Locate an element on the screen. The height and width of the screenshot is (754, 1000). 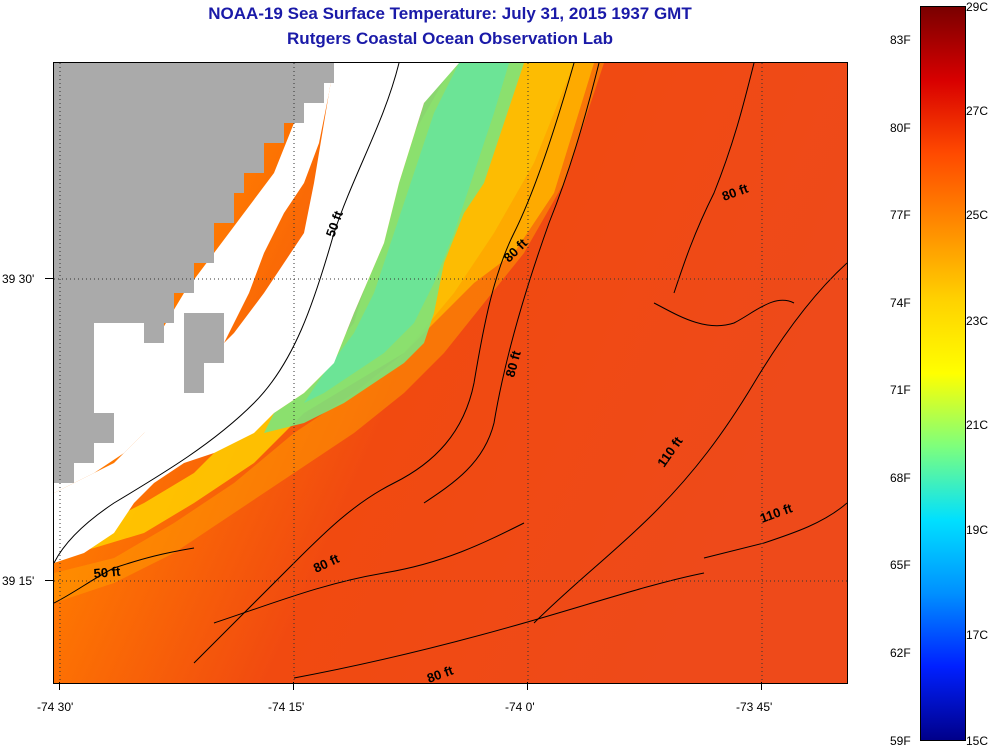
map-subtitle: Rutgers Coastal Ocean Observation Lab is located at coordinates (450, 38).